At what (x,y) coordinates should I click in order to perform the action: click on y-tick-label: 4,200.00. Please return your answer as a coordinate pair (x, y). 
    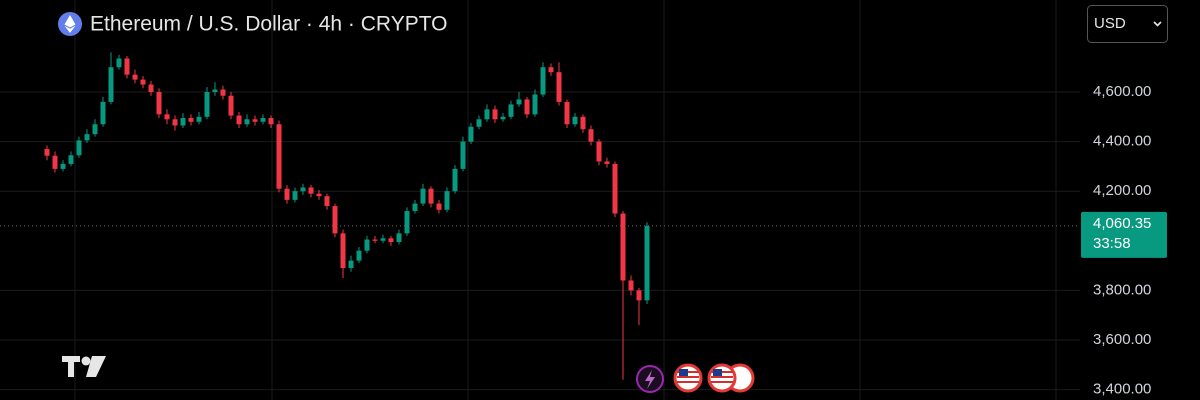
    Looking at the image, I should click on (1122, 190).